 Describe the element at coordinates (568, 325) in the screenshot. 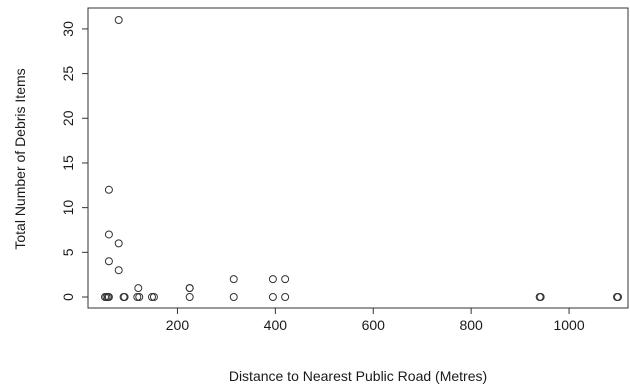

I see `x-tick-label: 1000` at that location.